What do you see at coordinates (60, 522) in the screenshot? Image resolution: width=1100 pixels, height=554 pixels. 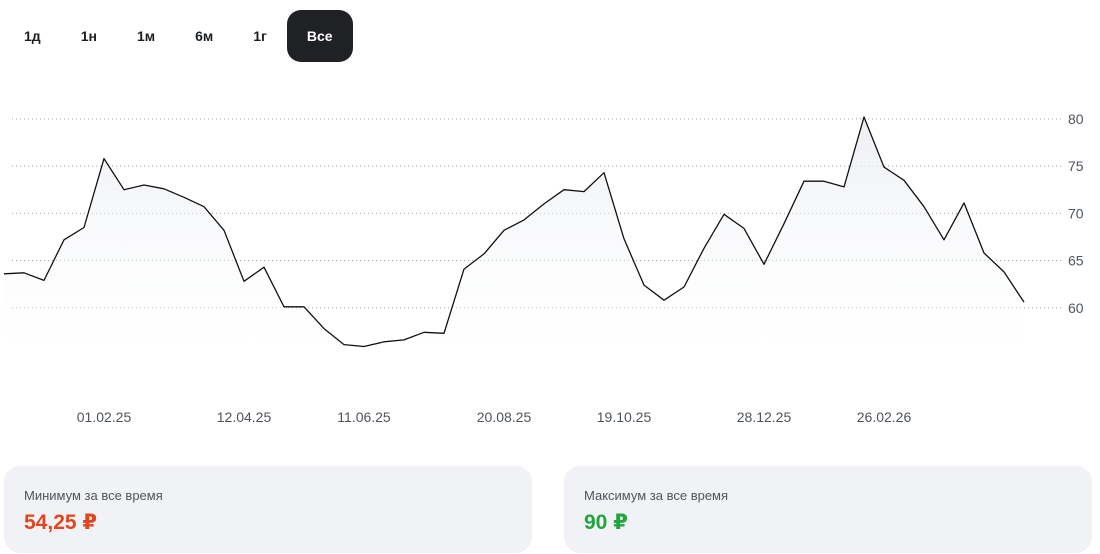 I see `min-price-value: 54,25 ₽` at bounding box center [60, 522].